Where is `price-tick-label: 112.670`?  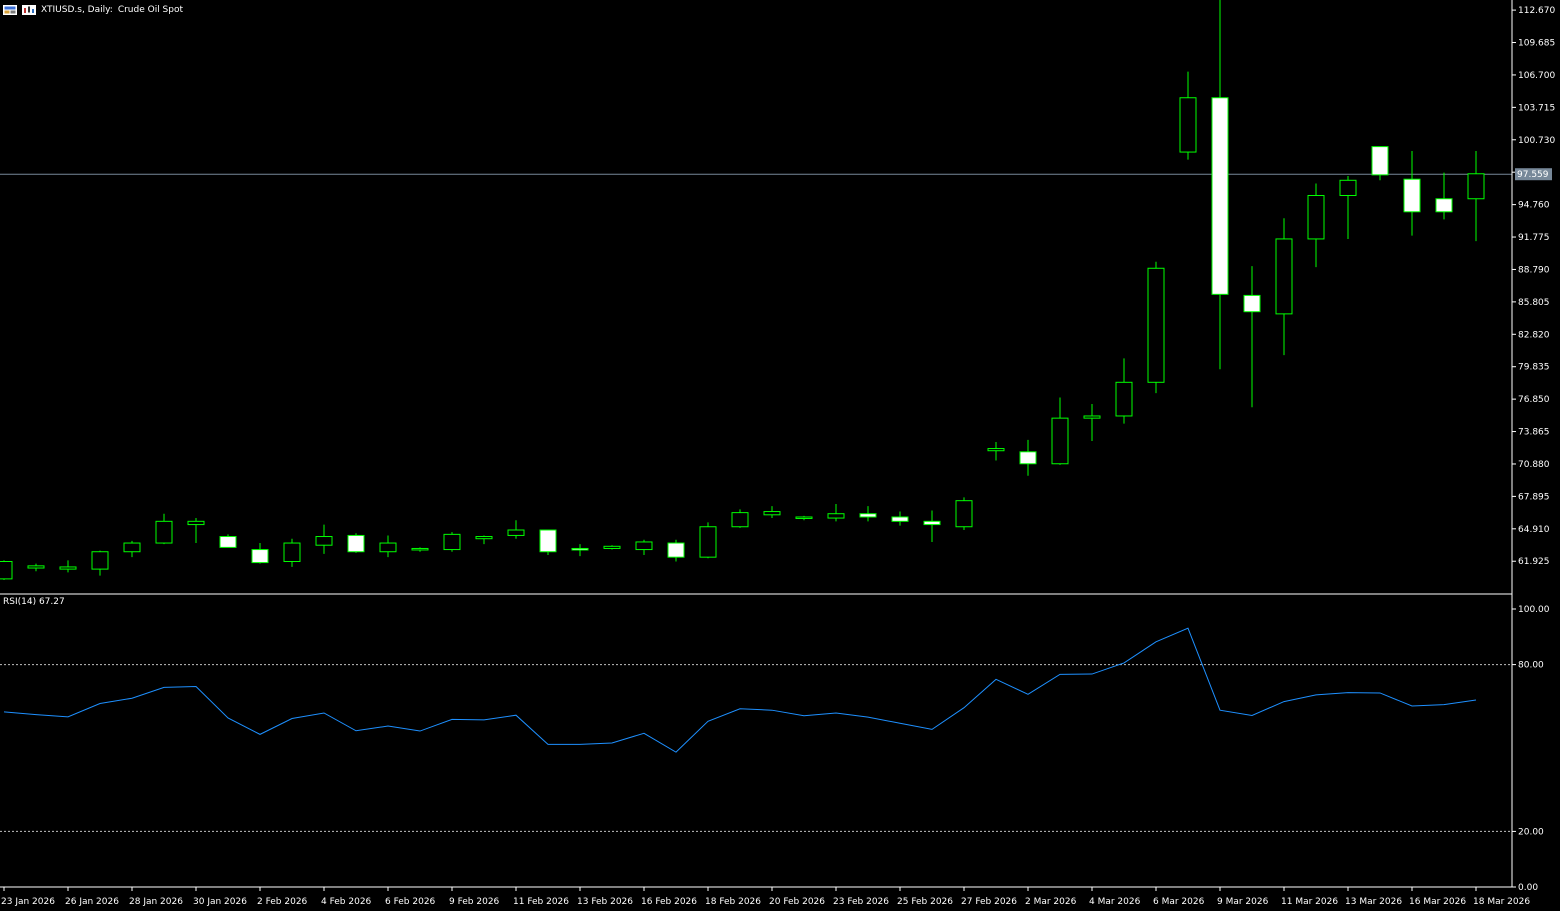
price-tick-label: 112.670 is located at coordinates (1536, 11).